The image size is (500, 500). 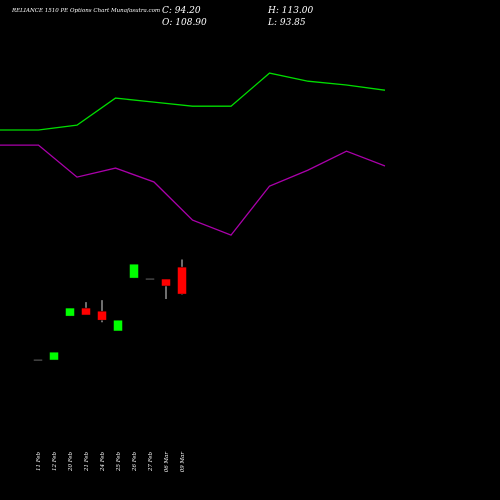 What do you see at coordinates (290, 11) in the screenshot?
I see `high-stat: H: 113.00` at bounding box center [290, 11].